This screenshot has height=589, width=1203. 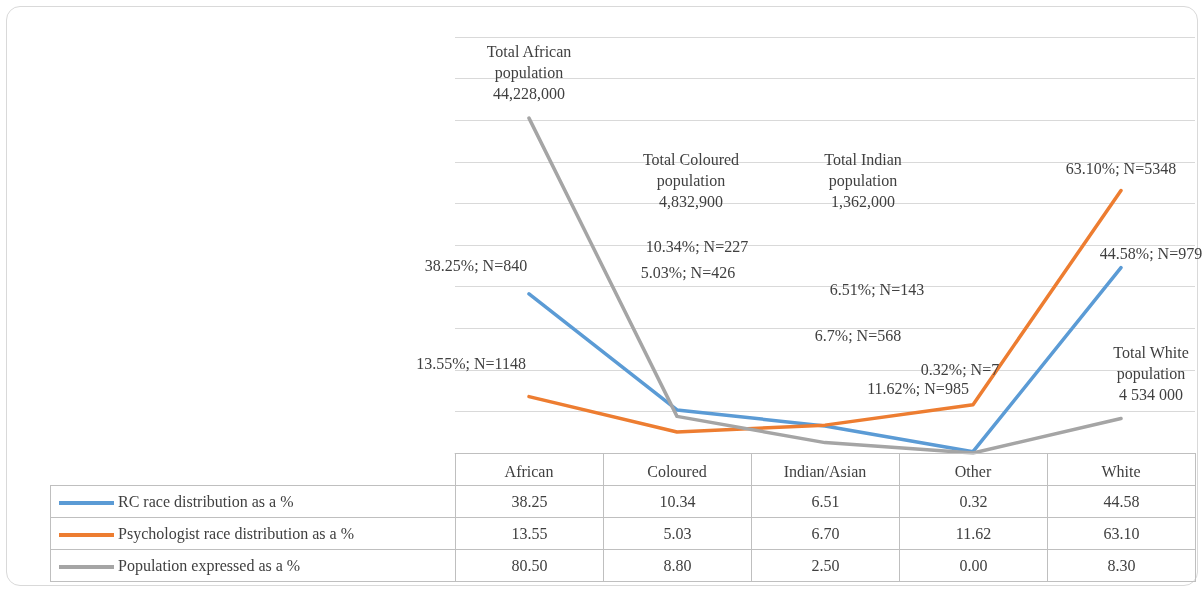 What do you see at coordinates (529, 533) in the screenshot?
I see `data-label: 13.55` at bounding box center [529, 533].